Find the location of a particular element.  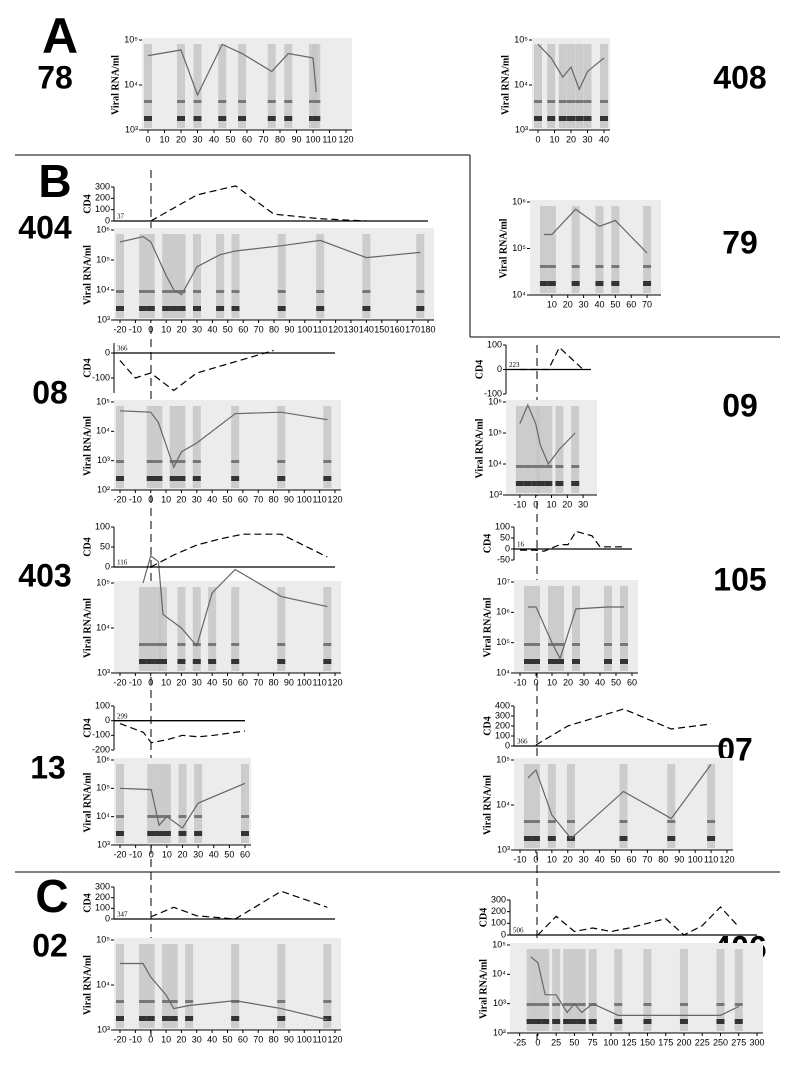

y-tick-label: 10⁶ is located at coordinates (103, 229).